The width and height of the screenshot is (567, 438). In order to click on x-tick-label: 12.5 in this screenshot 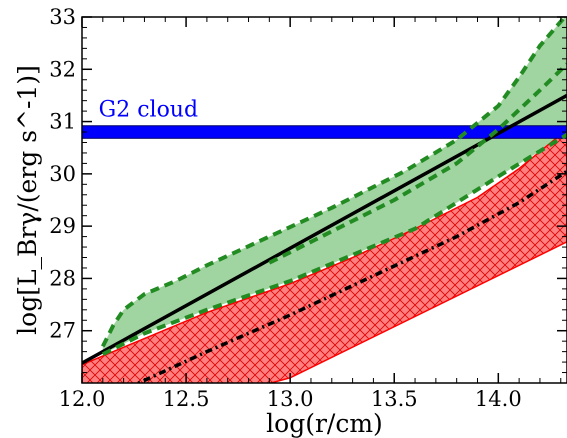, I will do `click(186, 399)`.